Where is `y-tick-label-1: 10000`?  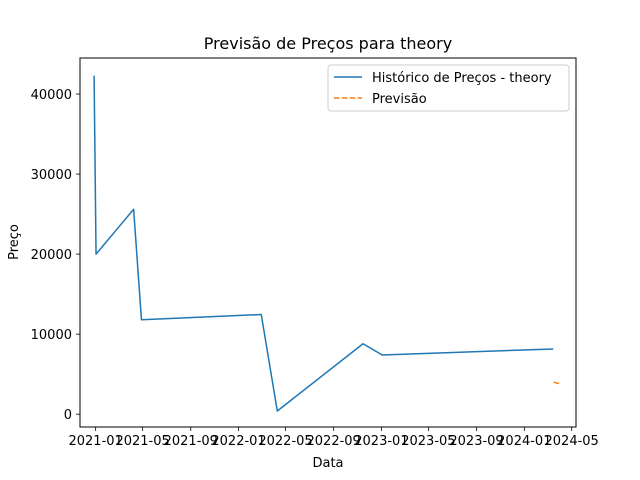
y-tick-label-1: 10000 is located at coordinates (51, 335).